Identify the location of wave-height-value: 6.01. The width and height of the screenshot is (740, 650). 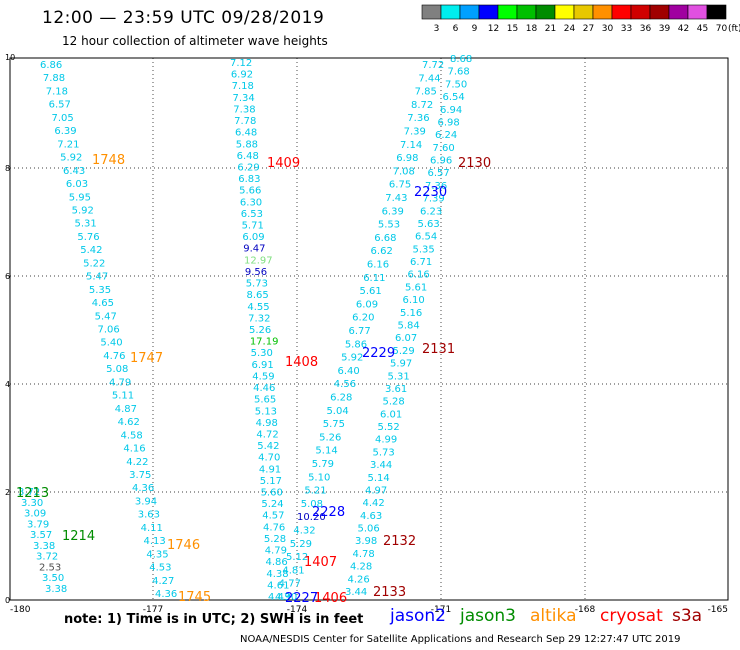
(391, 414).